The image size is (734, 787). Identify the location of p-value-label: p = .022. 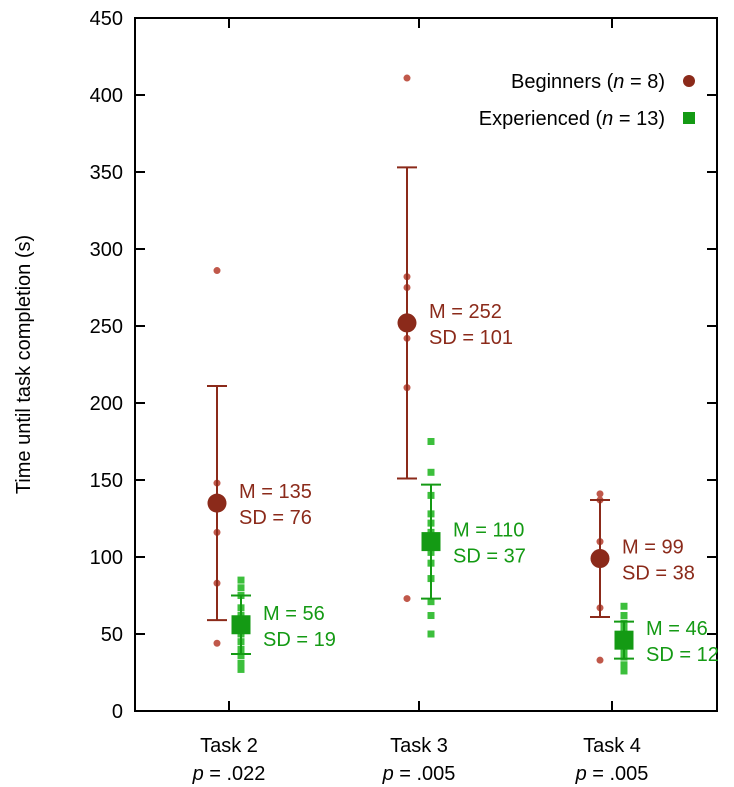
(229, 774).